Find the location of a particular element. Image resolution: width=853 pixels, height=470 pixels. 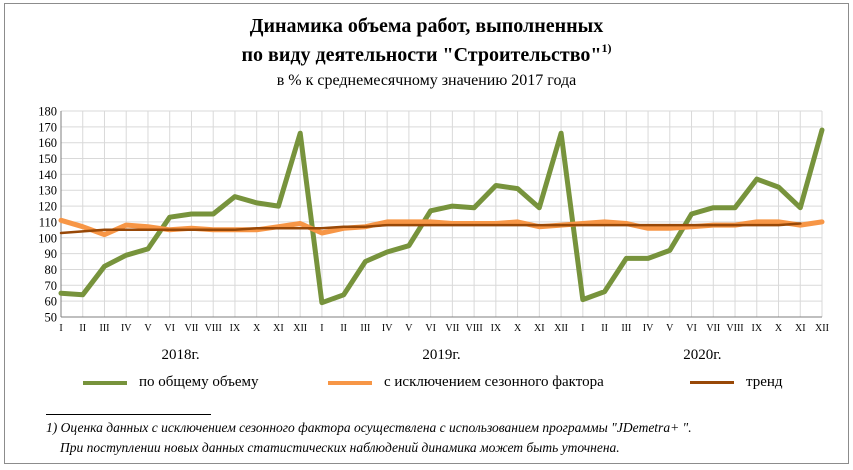

y-tick-label: 110 is located at coordinates (48, 222).